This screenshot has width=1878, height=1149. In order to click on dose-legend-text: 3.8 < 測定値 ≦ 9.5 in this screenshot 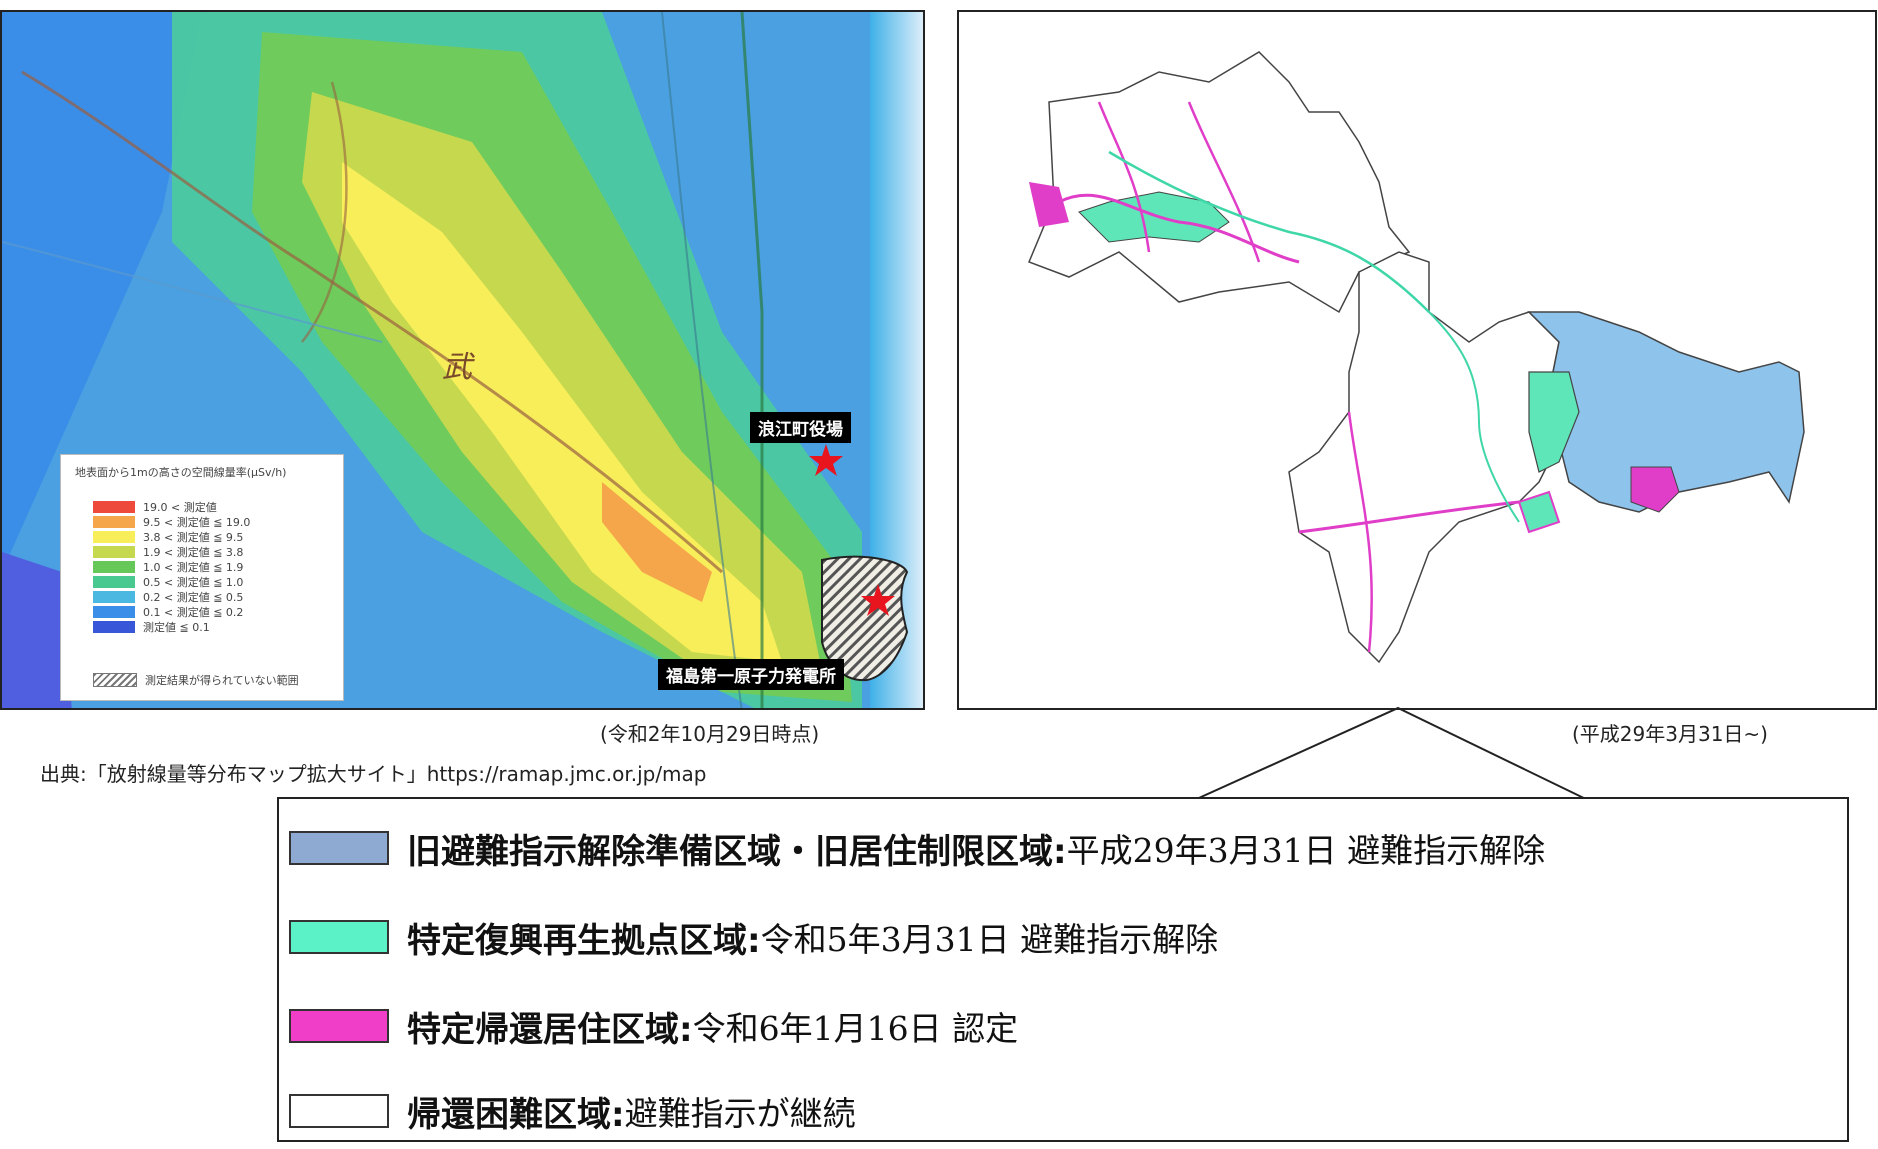, I will do `click(193, 537)`.